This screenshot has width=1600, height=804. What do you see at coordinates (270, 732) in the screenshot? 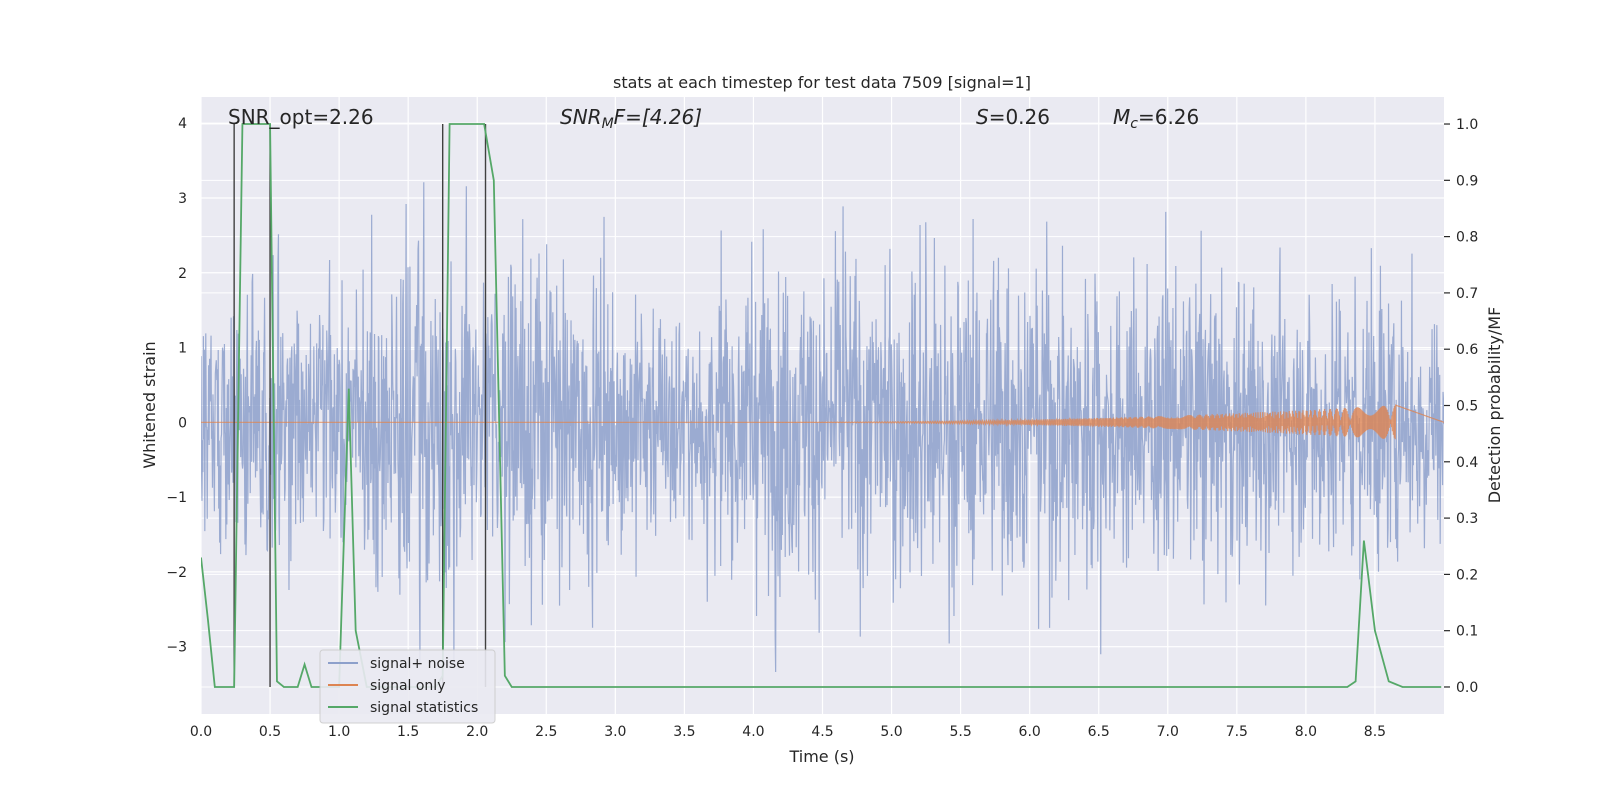
I see `x-tick-label-1: 0.5` at bounding box center [270, 732].